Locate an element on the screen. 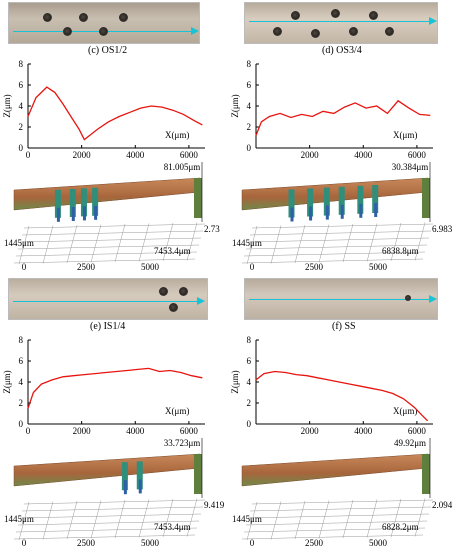 The image size is (457, 550). y-tick-label: 6 is located at coordinates (21, 85).